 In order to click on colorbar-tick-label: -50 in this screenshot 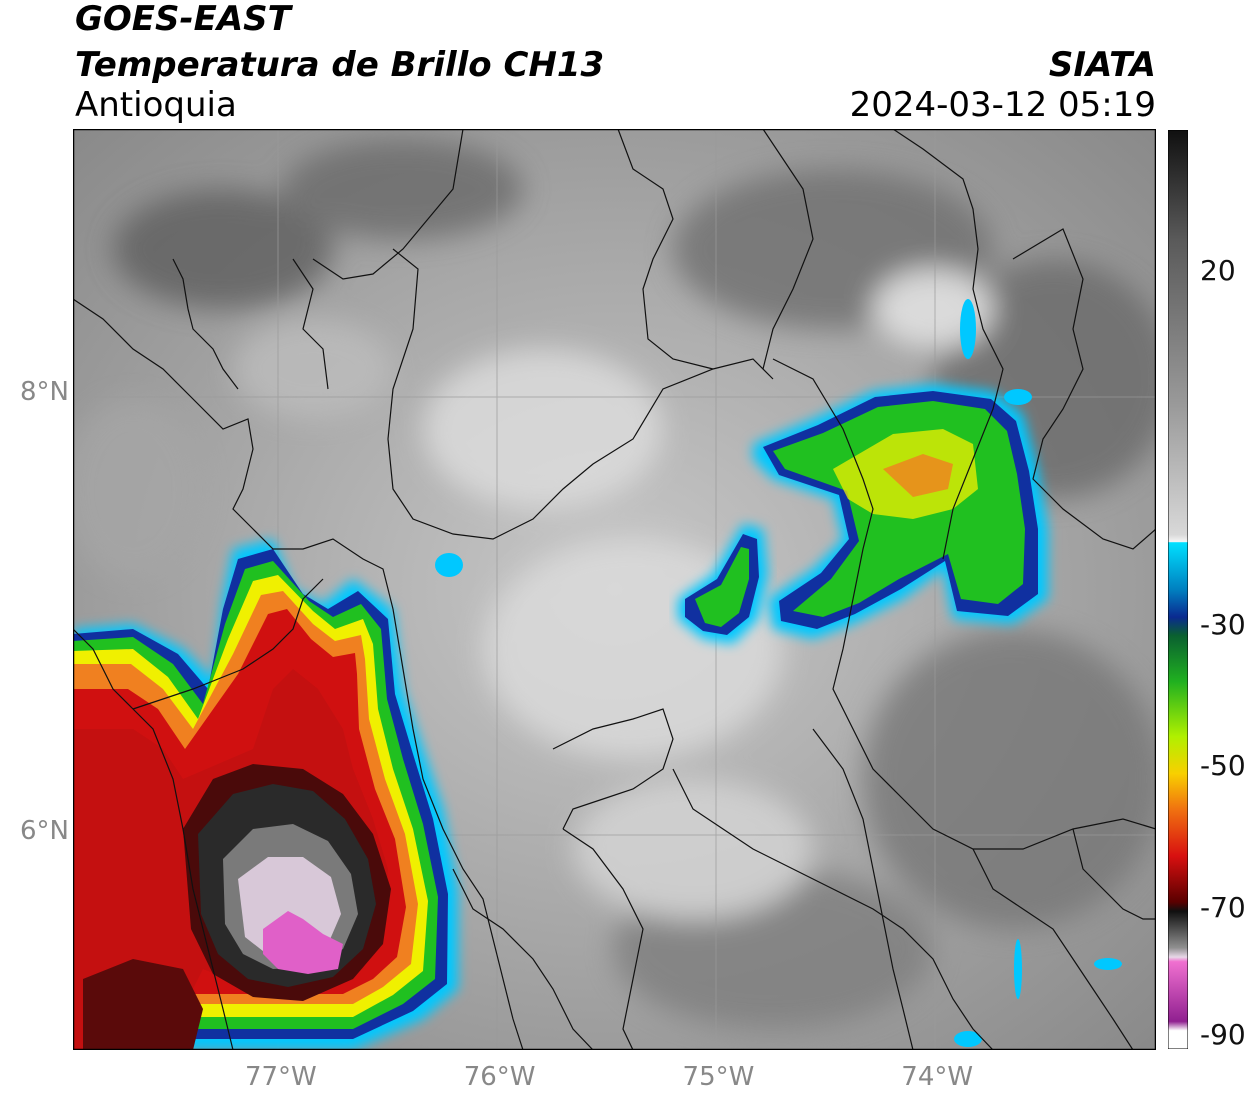, I will do `click(1223, 766)`.